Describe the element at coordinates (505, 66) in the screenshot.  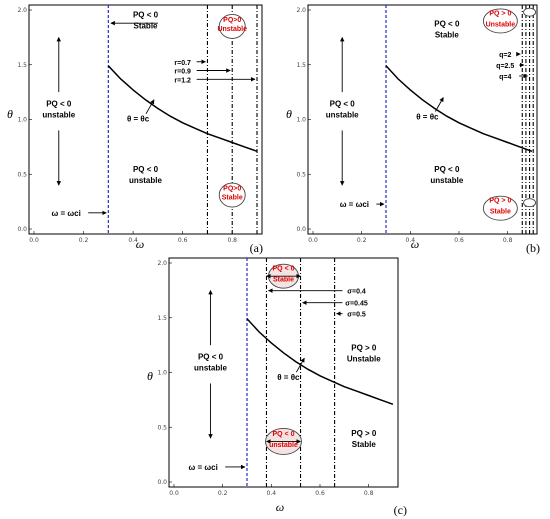
I see `annotation-label: q=2.5` at that location.